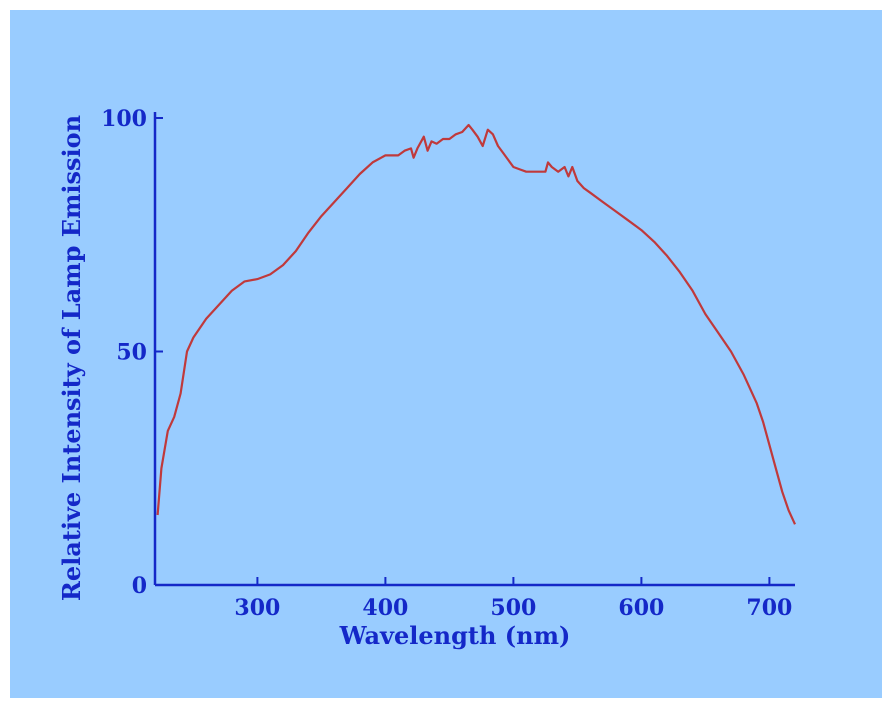 Image resolution: width=890 pixels, height=707 pixels. Describe the element at coordinates (139, 586) in the screenshot. I see `y-tick-label: 0` at that location.